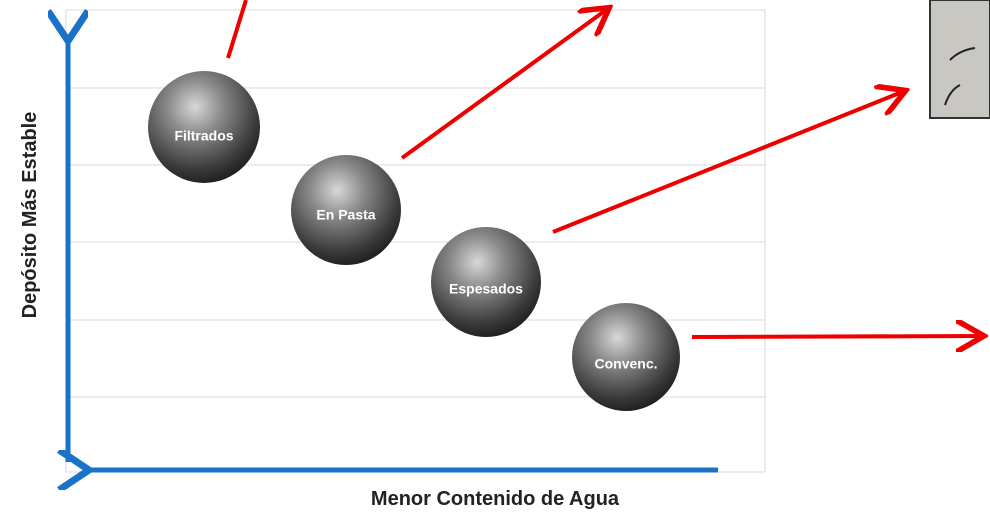 Image resolution: width=990 pixels, height=516 pixels. What do you see at coordinates (495, 499) in the screenshot?
I see `x-axis-label: Menor Contenido de Agua` at bounding box center [495, 499].